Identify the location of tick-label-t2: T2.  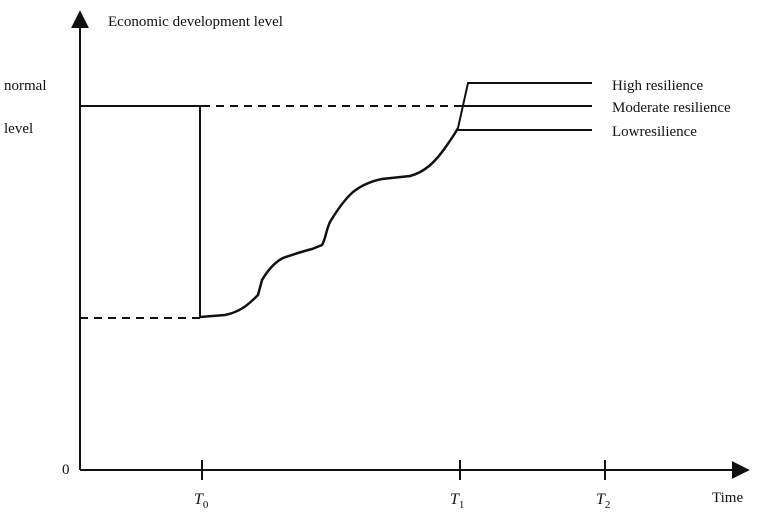
(603, 501).